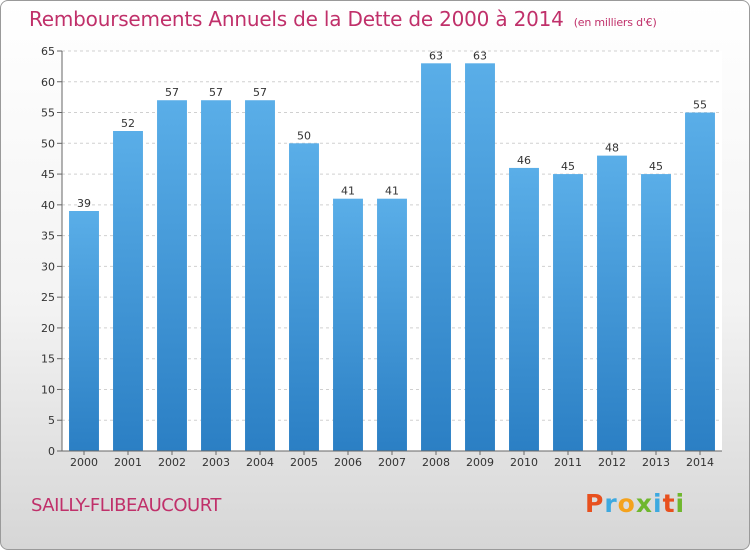 This screenshot has height=550, width=750. I want to click on bar-2007, so click(392, 324).